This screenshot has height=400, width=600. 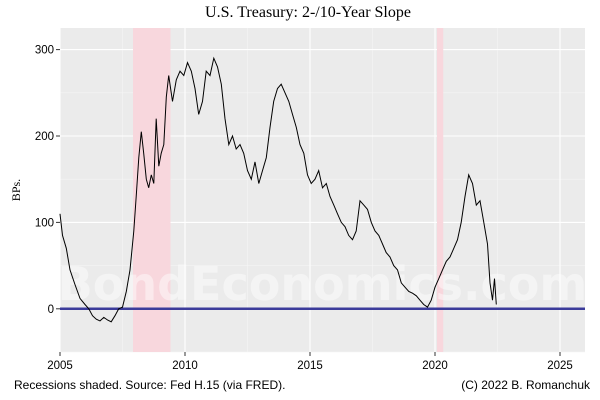 I want to click on y-tick-label: 100, so click(x=44, y=223).